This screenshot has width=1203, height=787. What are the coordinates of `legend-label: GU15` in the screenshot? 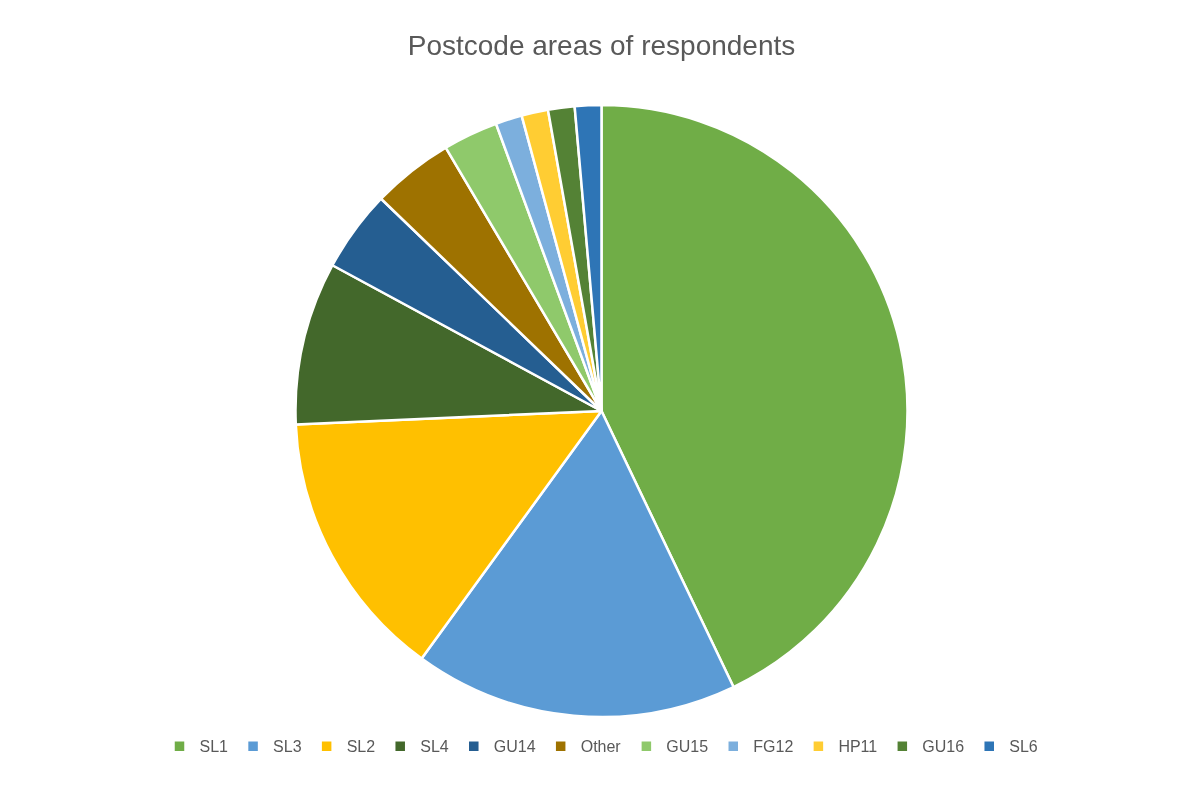 It's located at (687, 747).